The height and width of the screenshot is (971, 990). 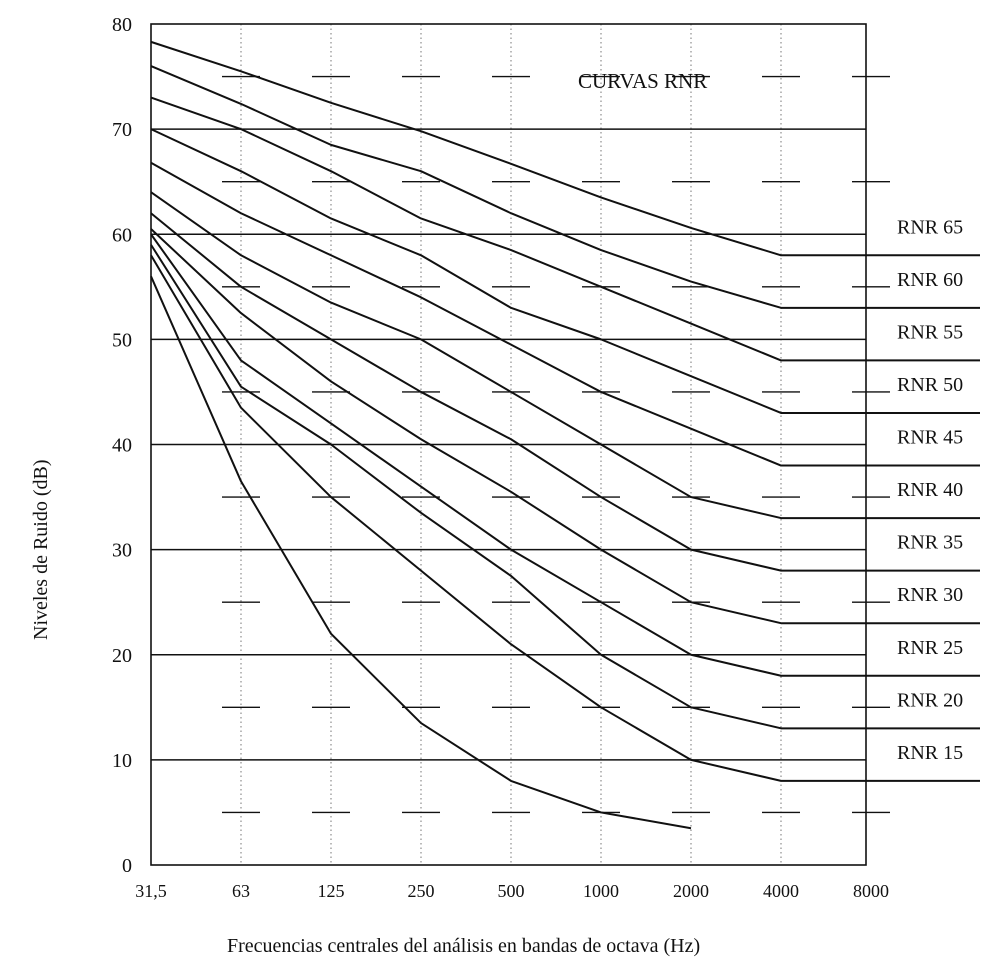 I want to click on x-tick-label: 250, so click(x=421, y=891).